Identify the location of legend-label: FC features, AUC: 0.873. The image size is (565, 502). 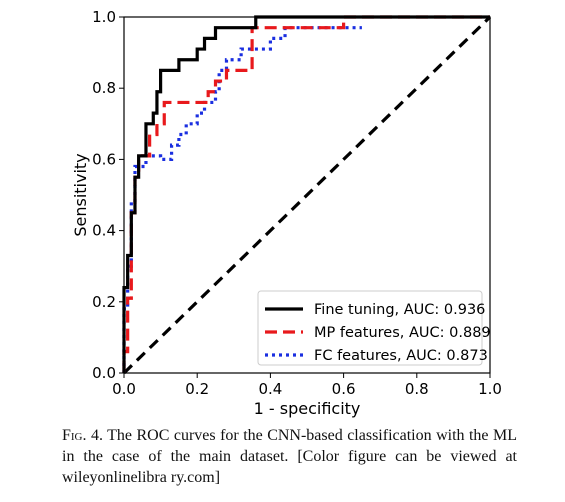
(401, 356).